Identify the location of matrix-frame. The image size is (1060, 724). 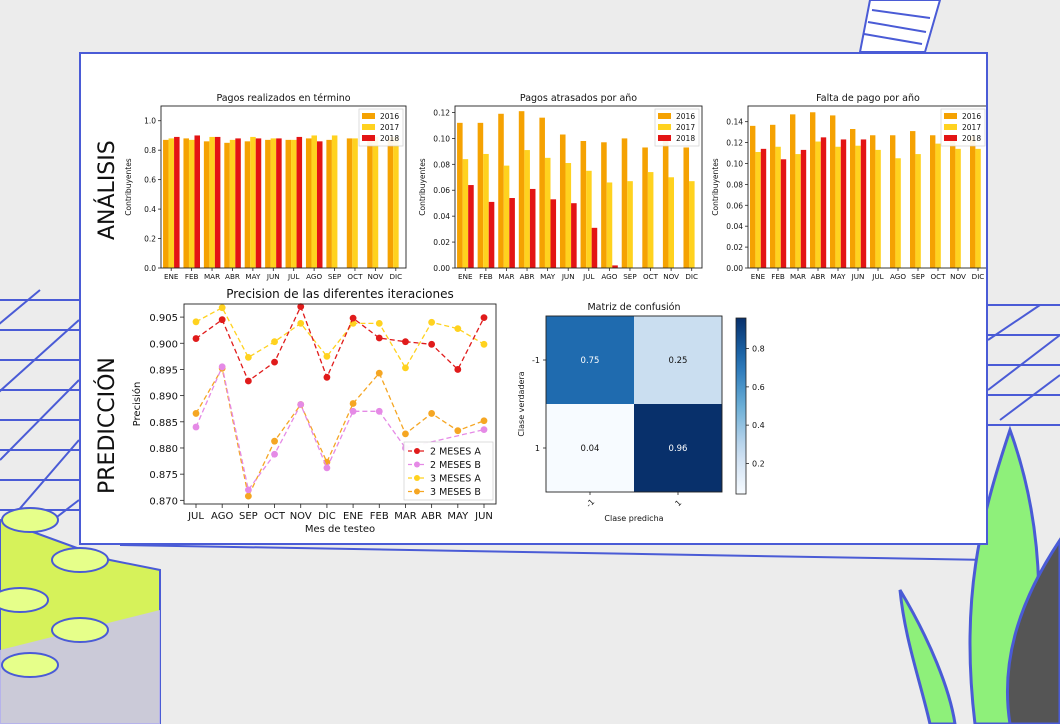
(634, 404).